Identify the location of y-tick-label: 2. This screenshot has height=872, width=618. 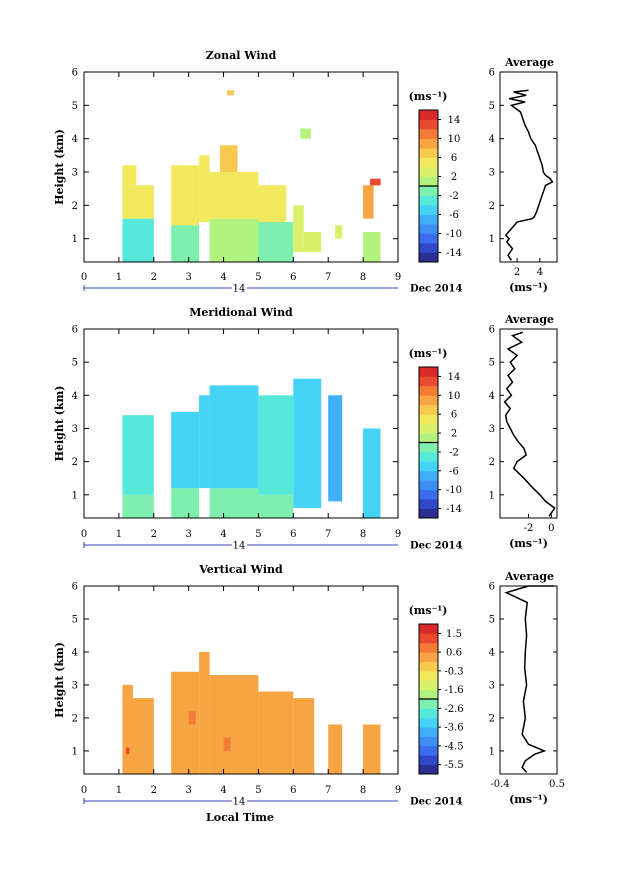
(75, 718).